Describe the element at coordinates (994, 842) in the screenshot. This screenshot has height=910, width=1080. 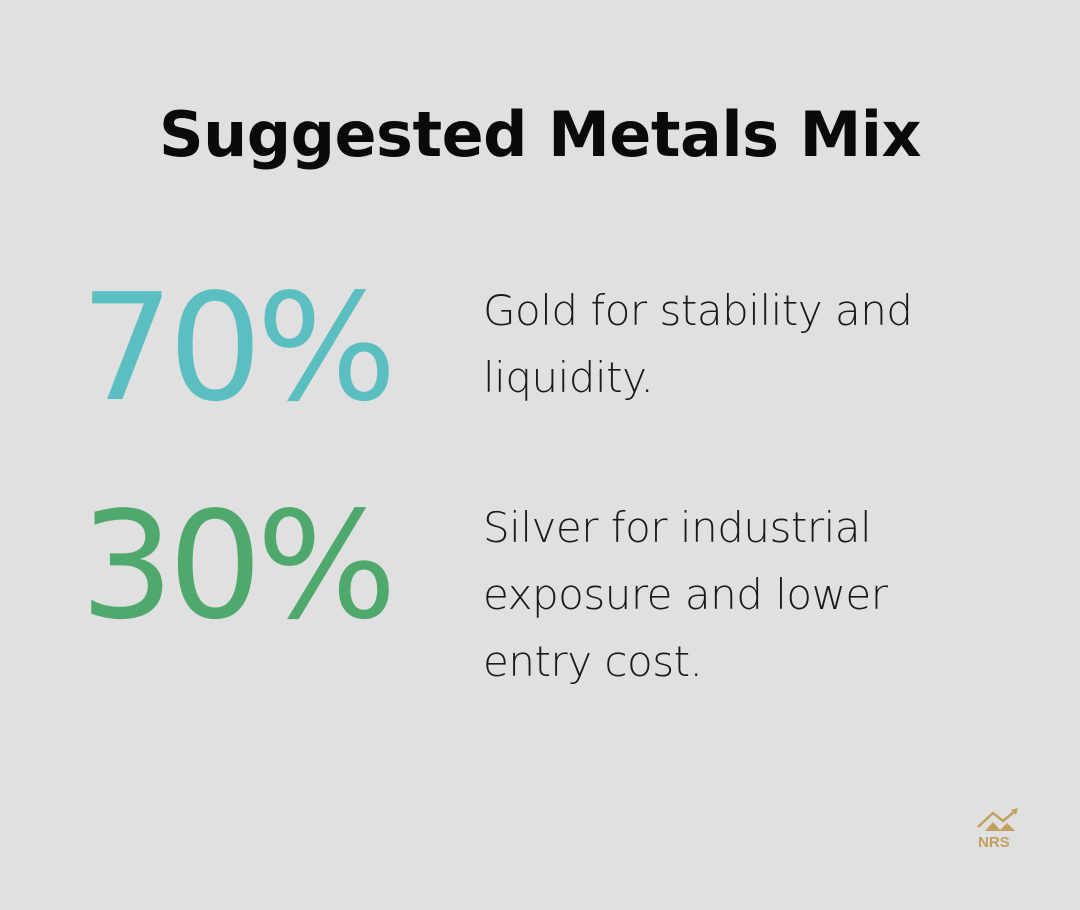
I see `logo-text: NRS` at that location.